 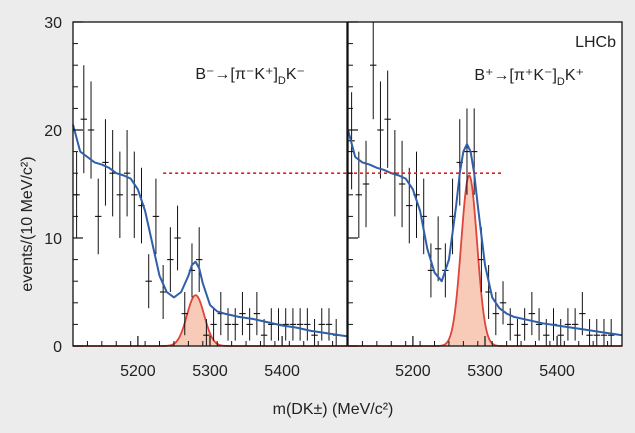 I want to click on panel-title: B⁺→[π⁺K⁻]DK⁺, so click(x=529, y=77).